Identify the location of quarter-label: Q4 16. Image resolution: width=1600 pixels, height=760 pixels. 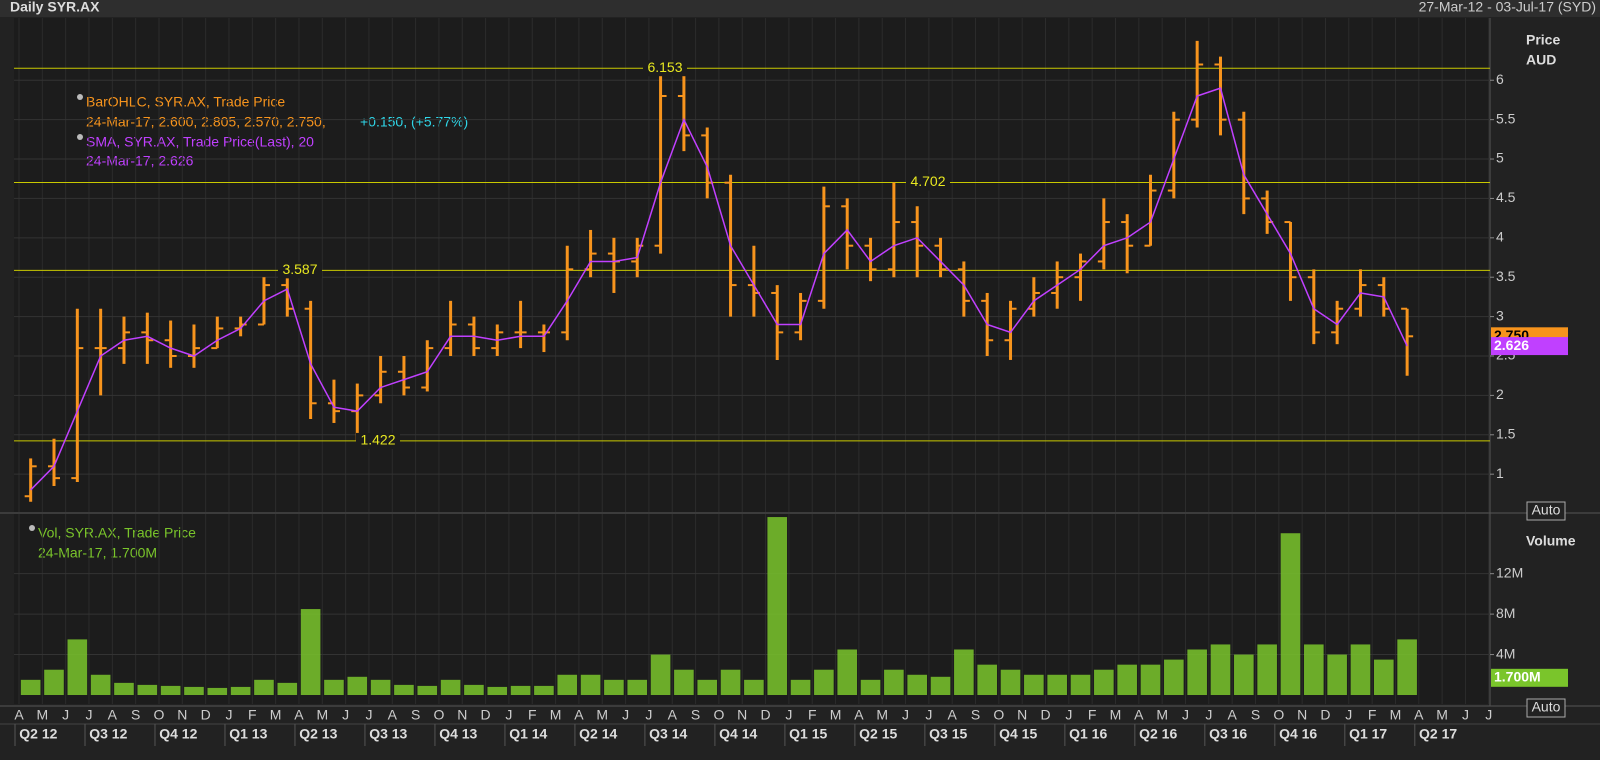
(1298, 734).